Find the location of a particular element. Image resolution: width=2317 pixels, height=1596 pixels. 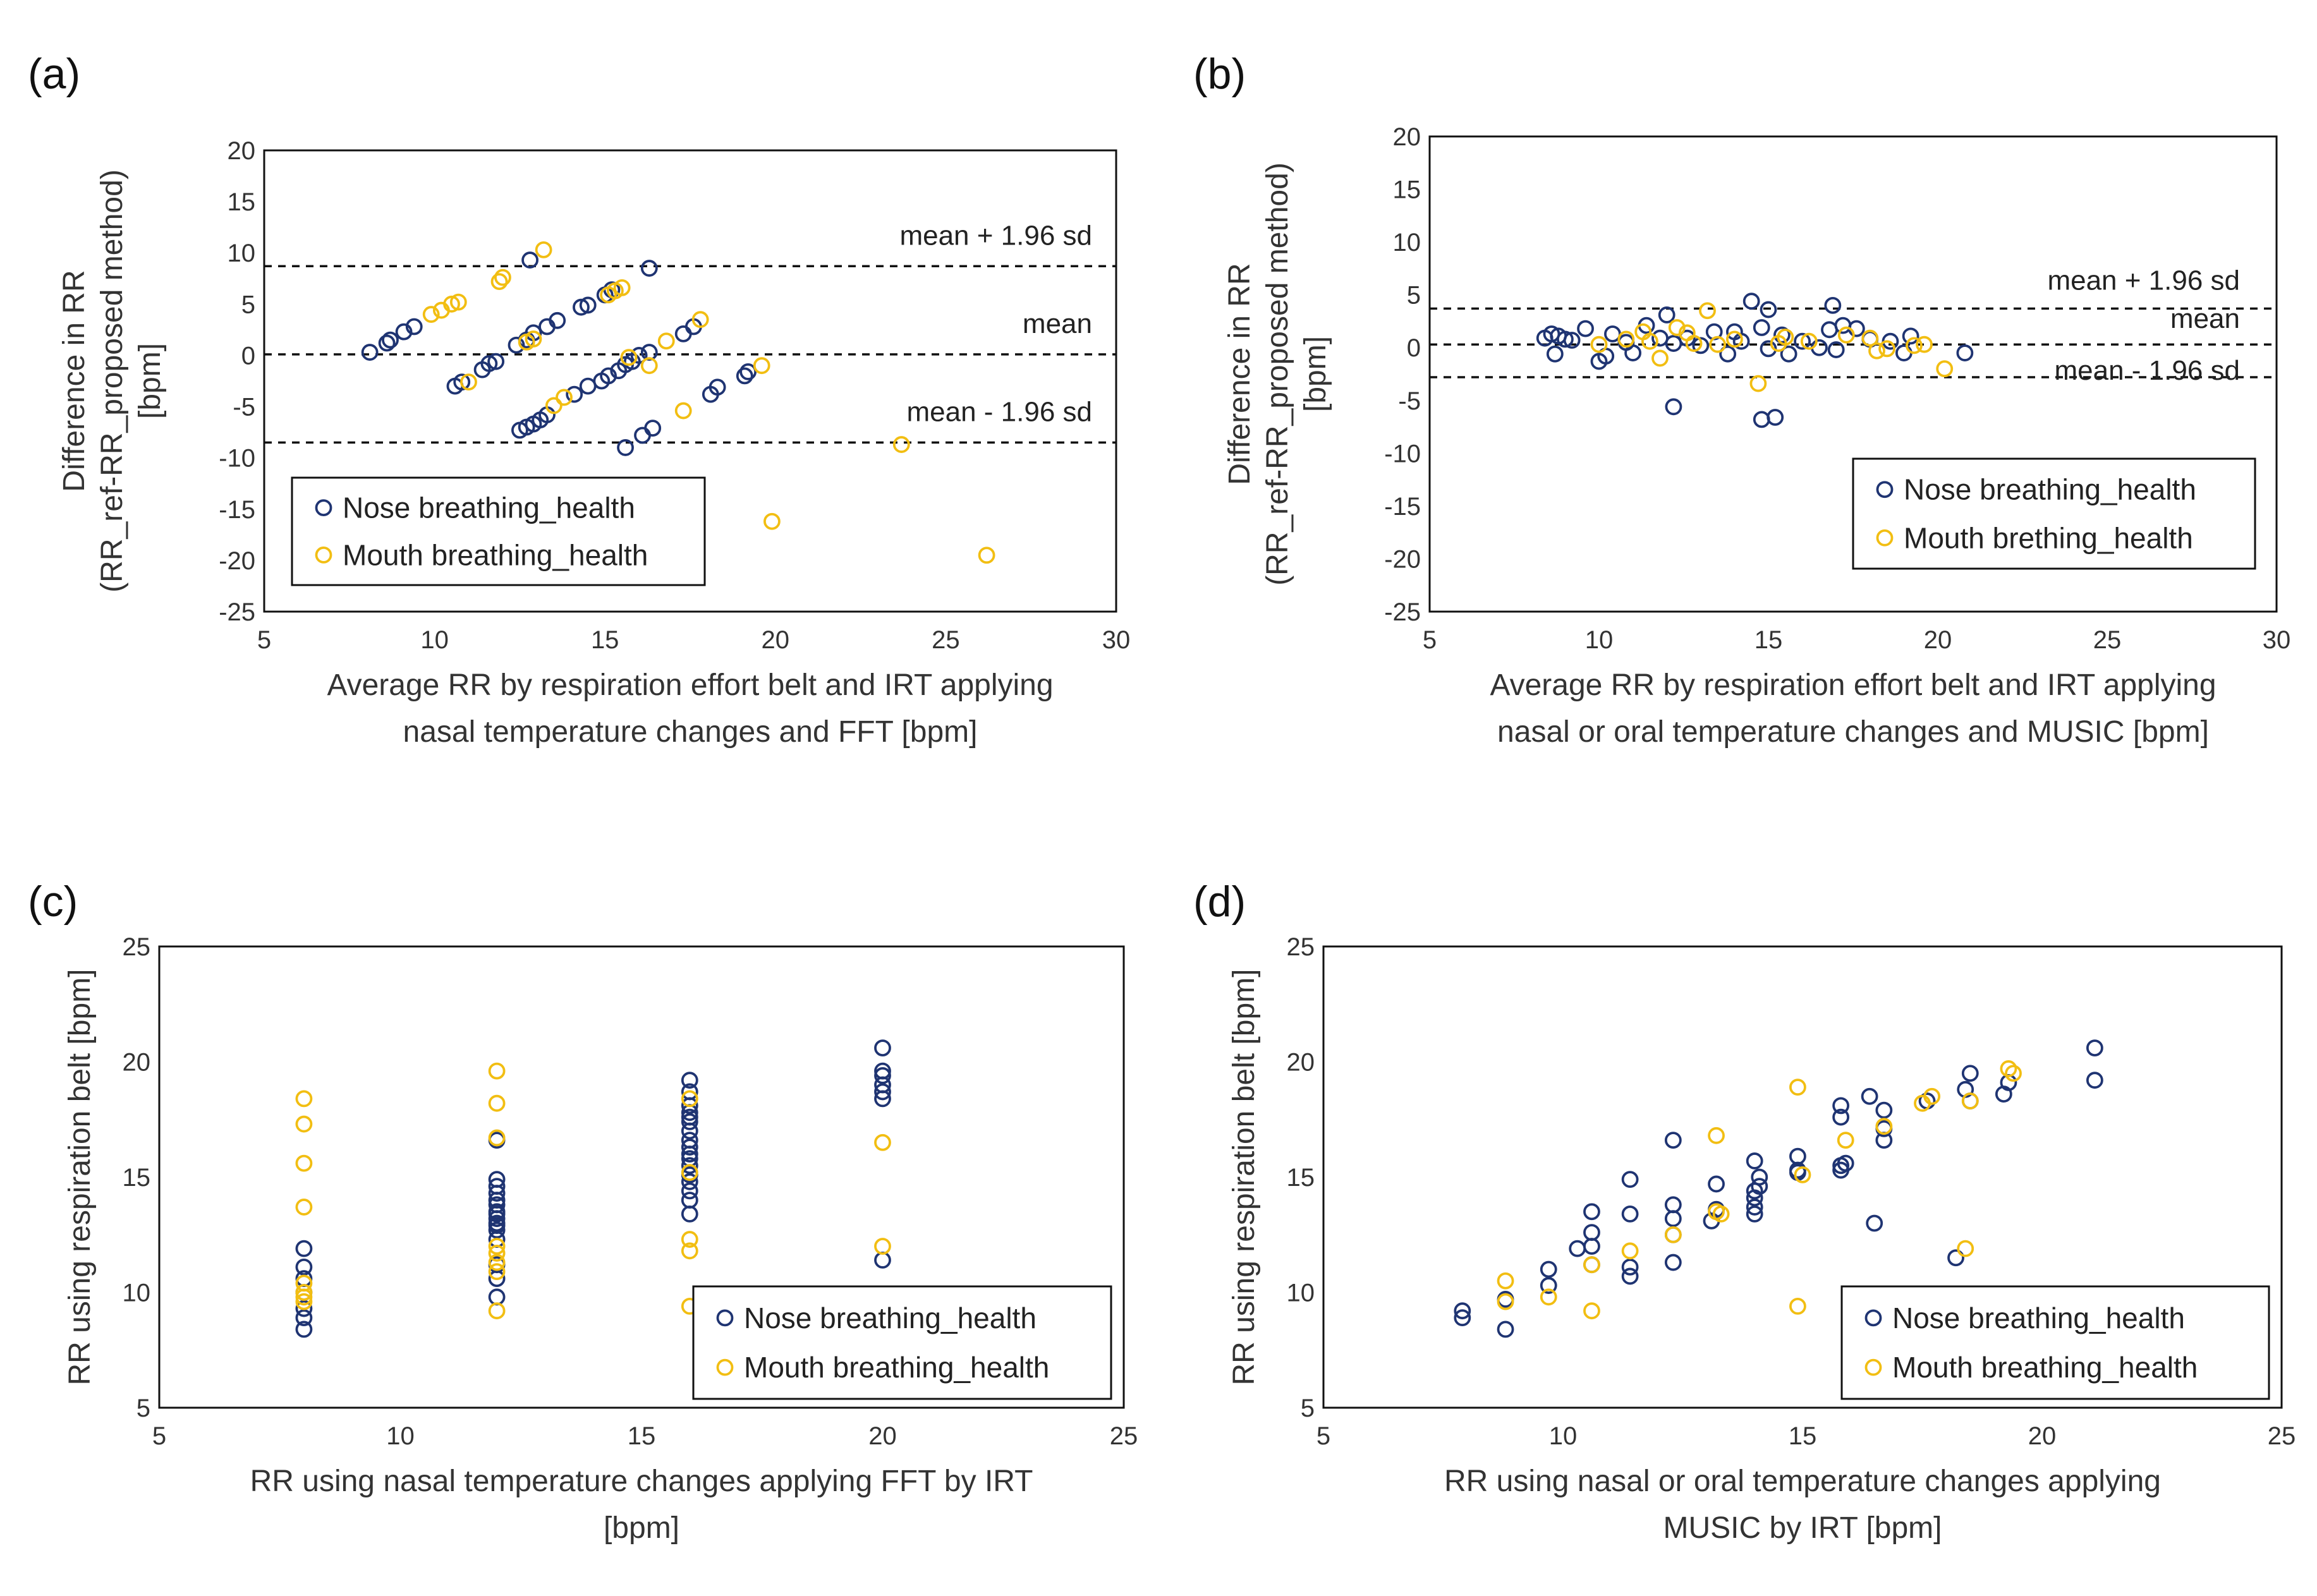

y-tick-label: -20 is located at coordinates (1402, 559).